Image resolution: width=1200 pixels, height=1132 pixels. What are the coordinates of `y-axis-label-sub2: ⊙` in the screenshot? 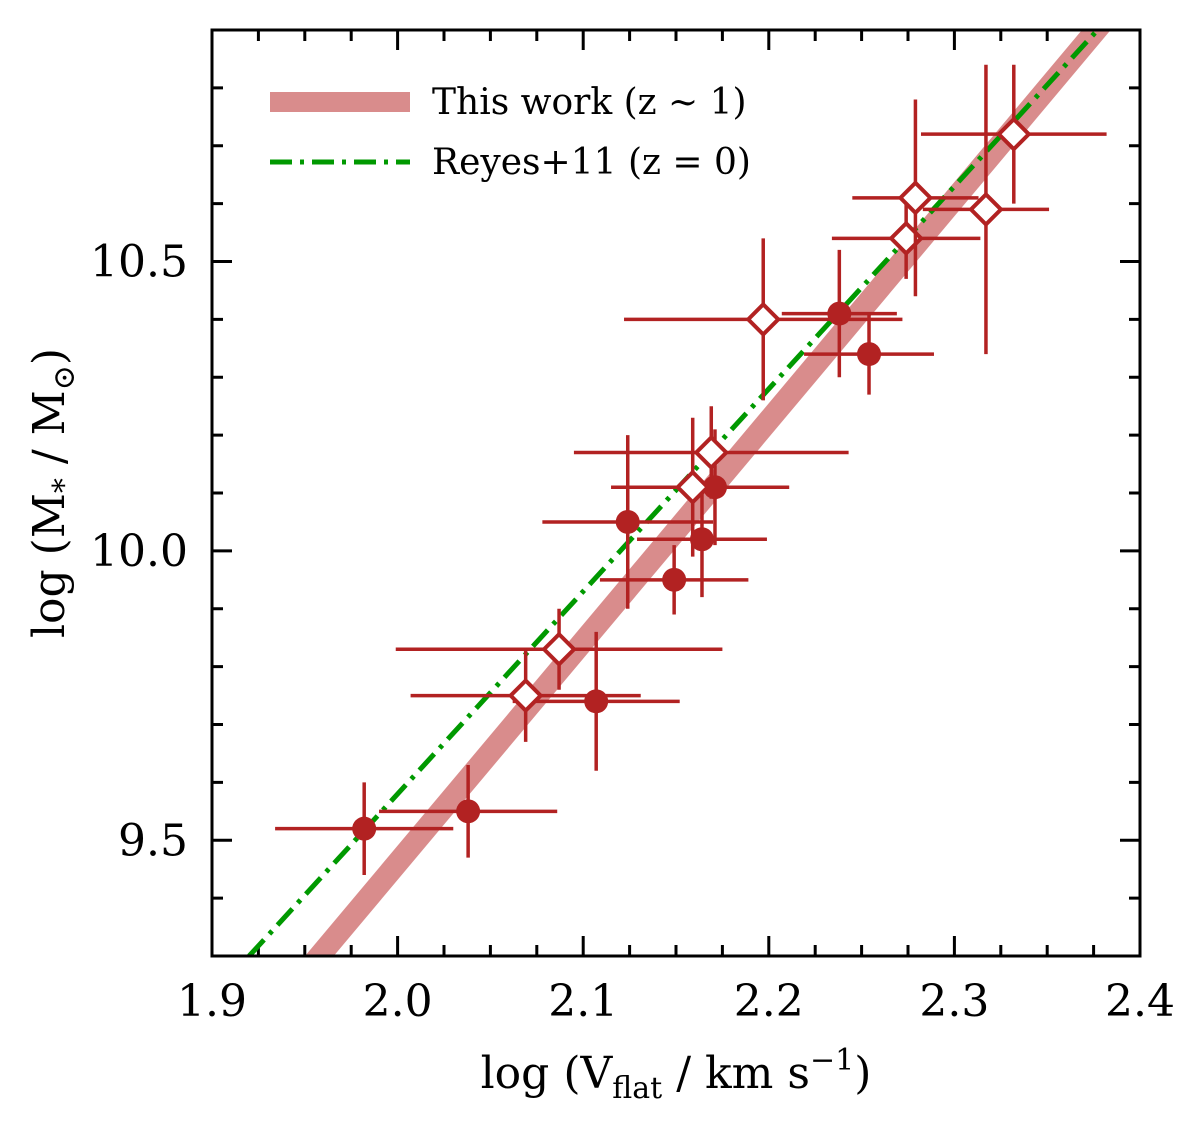 It's located at (64, 377).